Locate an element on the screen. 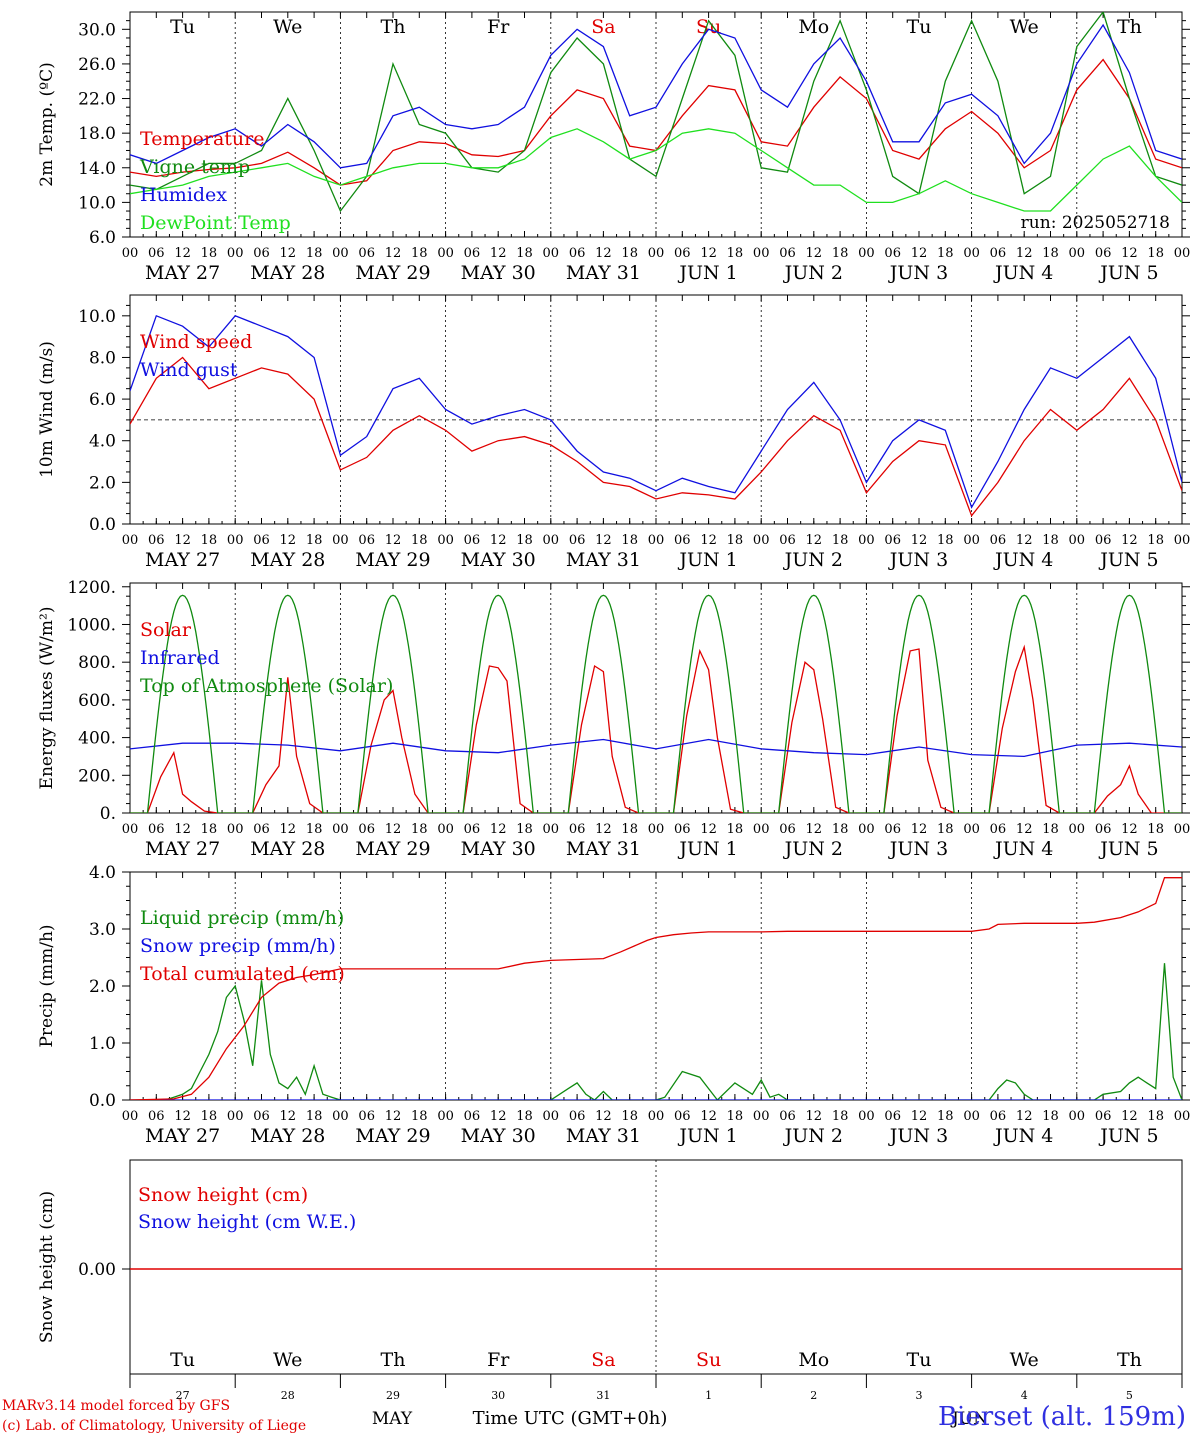  y-axis-label: 2m Temp. (ºC) is located at coordinates (47, 124).